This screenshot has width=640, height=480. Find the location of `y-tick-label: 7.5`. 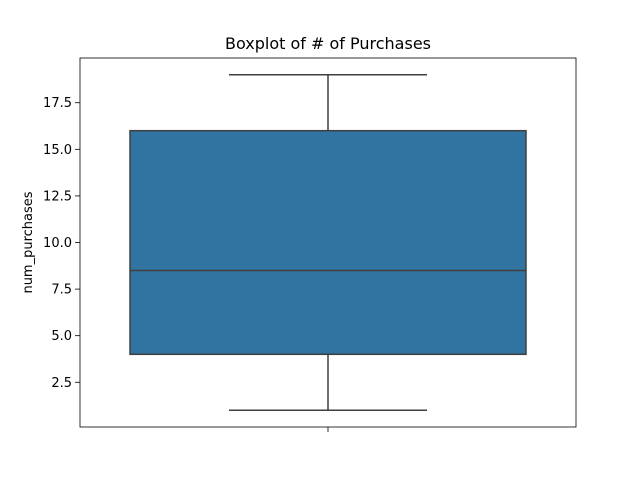

y-tick-label: 7.5 is located at coordinates (61, 290).